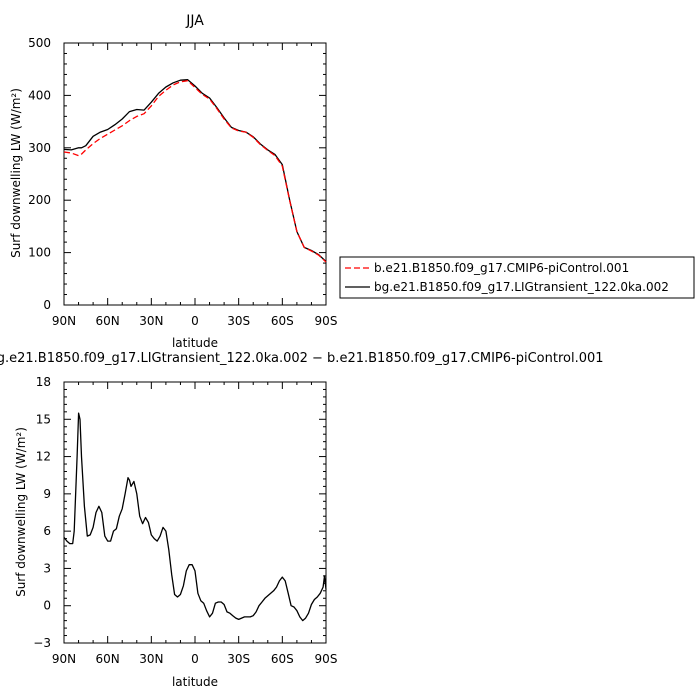 The width and height of the screenshot is (700, 700). Describe the element at coordinates (282, 321) in the screenshot. I see `top-chart-xtick-label: 60S` at that location.